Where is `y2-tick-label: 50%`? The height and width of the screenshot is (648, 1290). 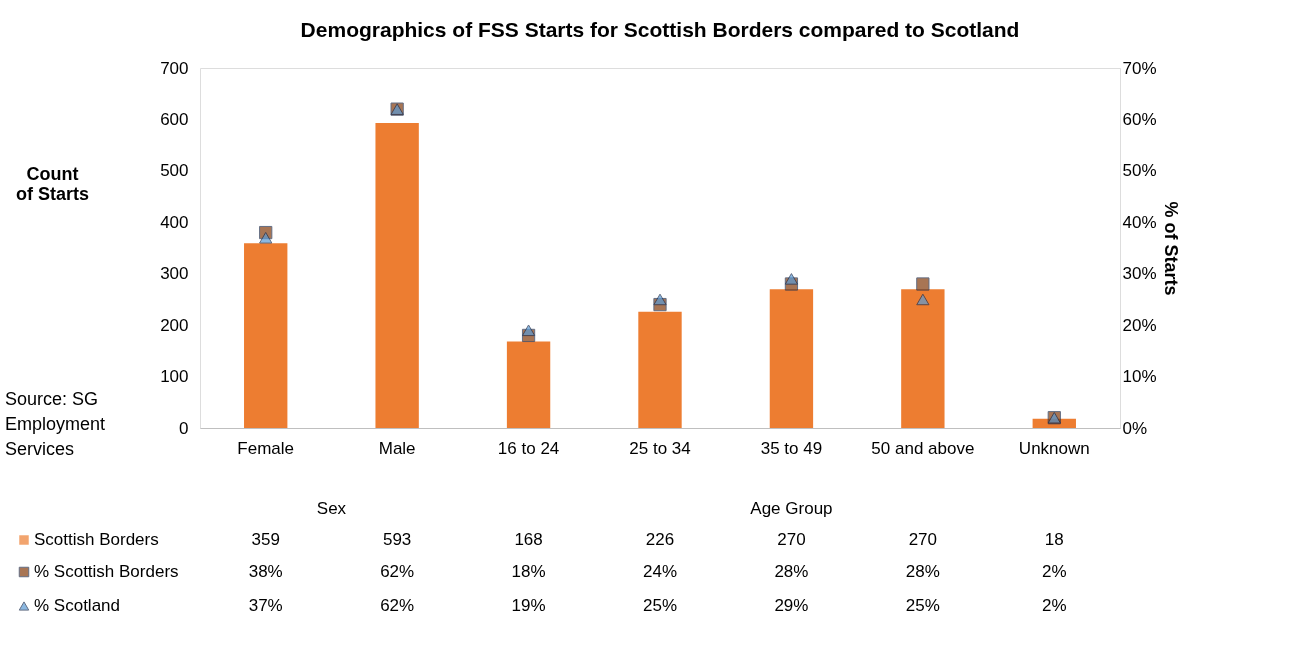
y2-tick-label: 50% is located at coordinates (1139, 171).